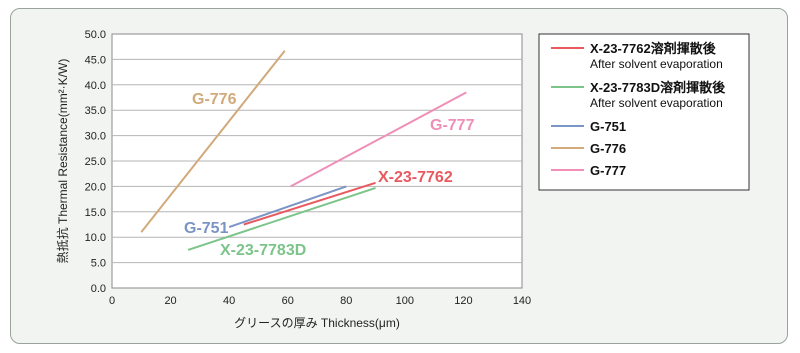 The height and width of the screenshot is (353, 800). I want to click on x-axis-title: グリースの厚み Thickness(μm), so click(317, 323).